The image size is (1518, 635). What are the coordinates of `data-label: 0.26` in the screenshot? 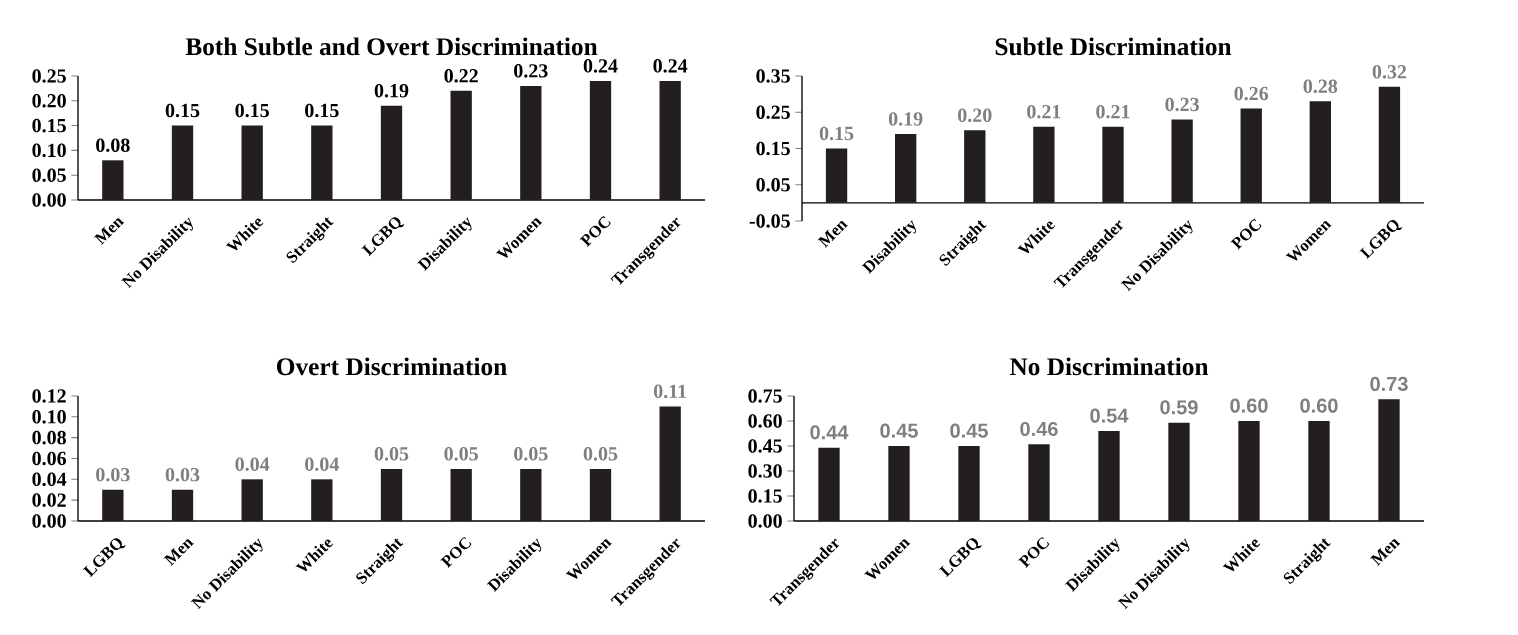 It's located at (1251, 93).